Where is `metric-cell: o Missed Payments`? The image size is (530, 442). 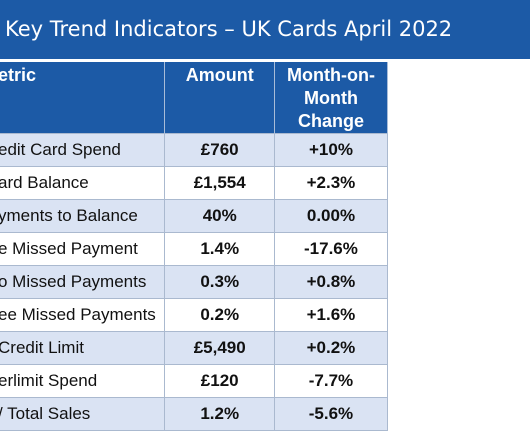 metric-cell: o Missed Payments is located at coordinates (83, 282).